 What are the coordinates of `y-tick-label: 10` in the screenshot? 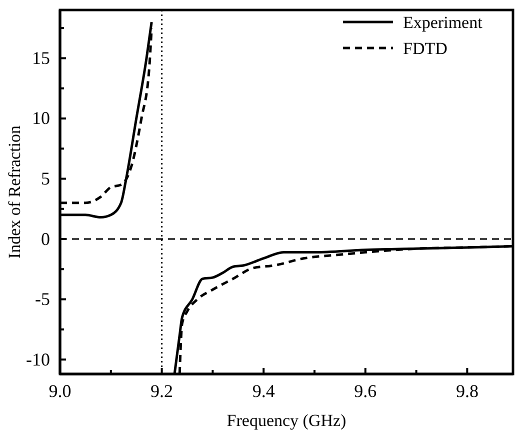 It's located at (41, 118).